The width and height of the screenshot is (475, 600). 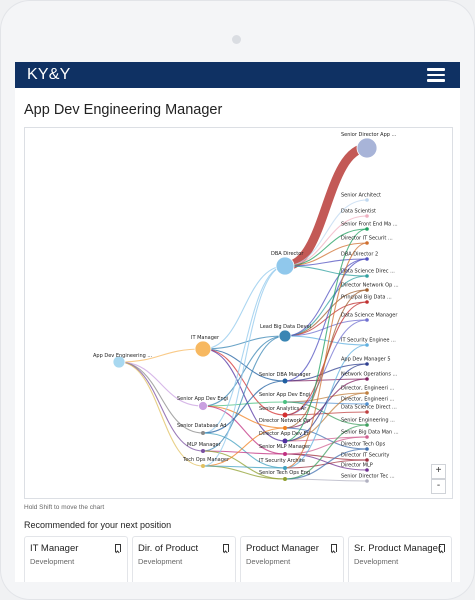 I want to click on chart-node-itm, so click(x=203, y=349).